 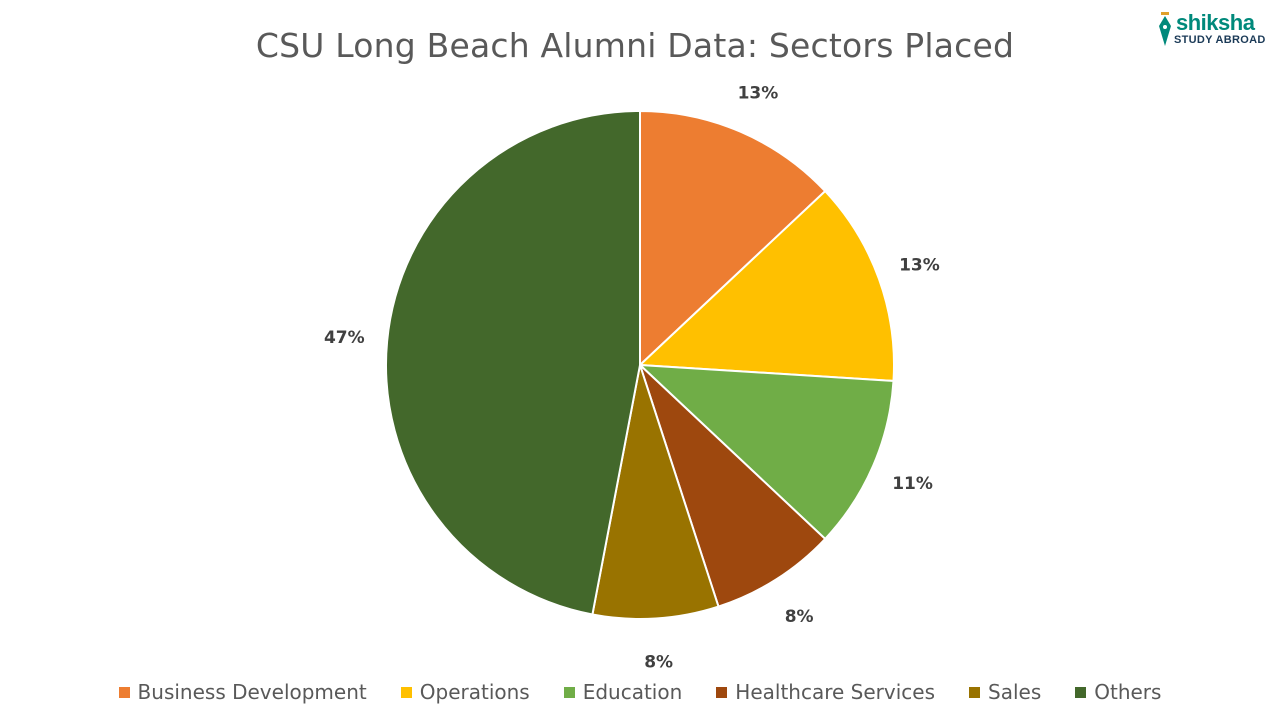 What do you see at coordinates (799, 617) in the screenshot?
I see `data-label-healthcare-services: 8%` at bounding box center [799, 617].